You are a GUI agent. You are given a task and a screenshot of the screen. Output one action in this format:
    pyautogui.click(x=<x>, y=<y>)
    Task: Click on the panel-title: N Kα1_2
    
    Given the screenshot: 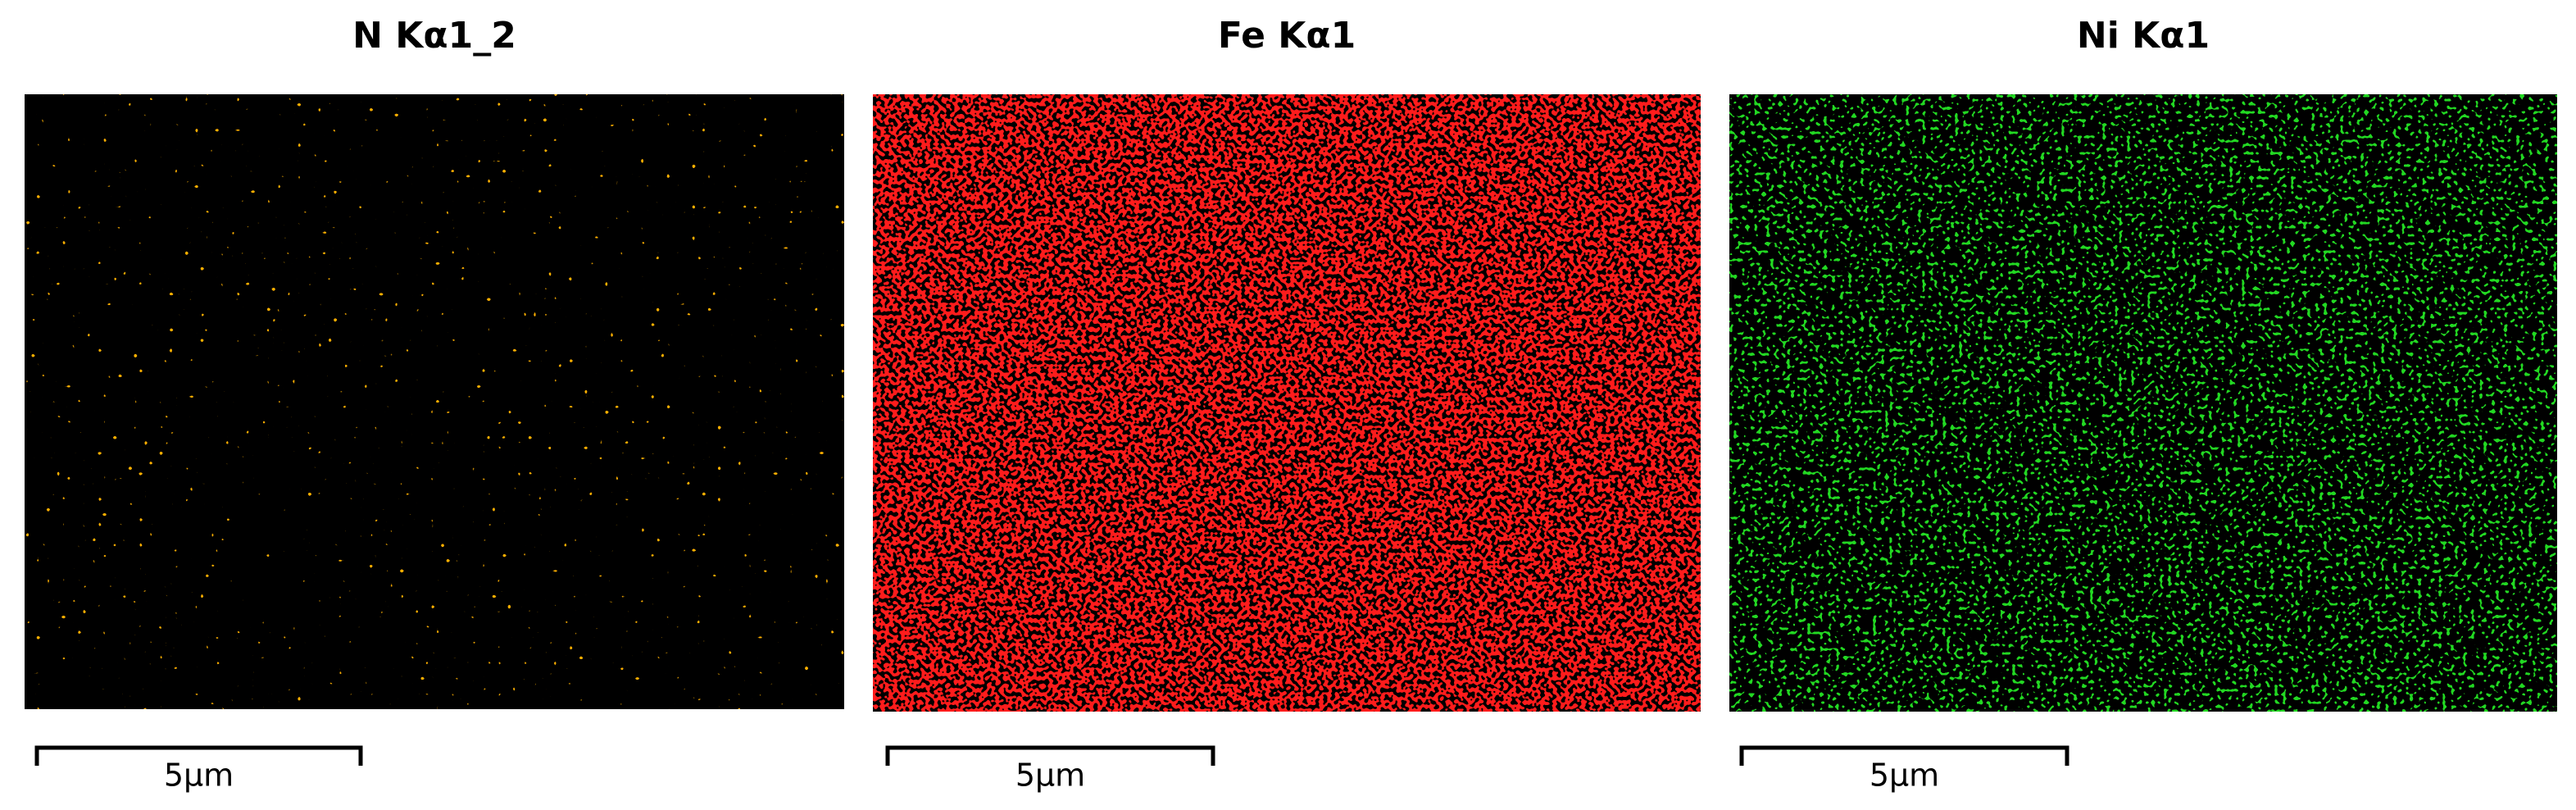 What is the action you would take?
    pyautogui.click(x=434, y=36)
    